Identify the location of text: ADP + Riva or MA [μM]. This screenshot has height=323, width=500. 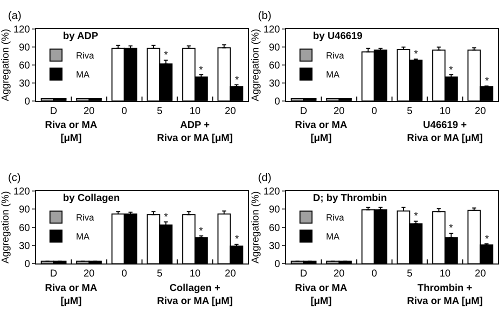
(195, 132).